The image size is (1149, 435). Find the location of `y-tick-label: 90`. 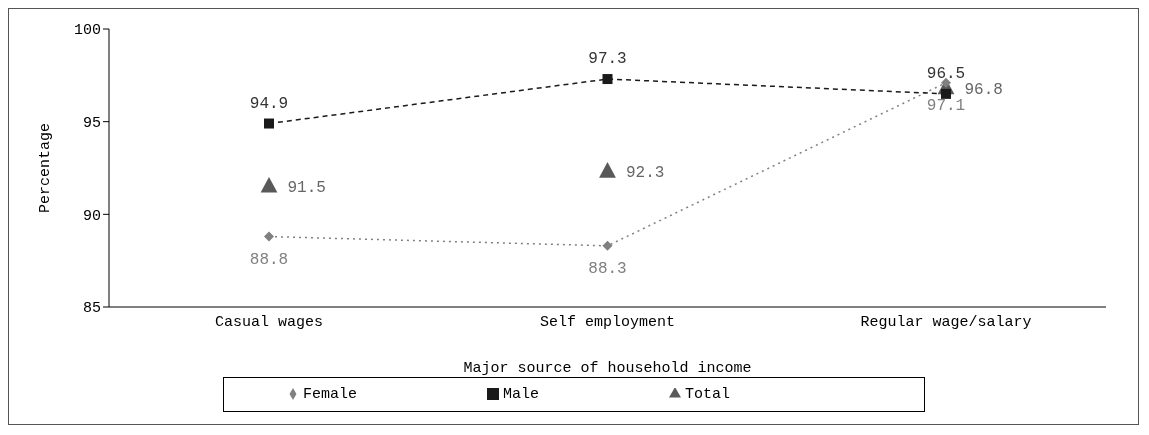

y-tick-label: 90 is located at coordinates (91, 216).